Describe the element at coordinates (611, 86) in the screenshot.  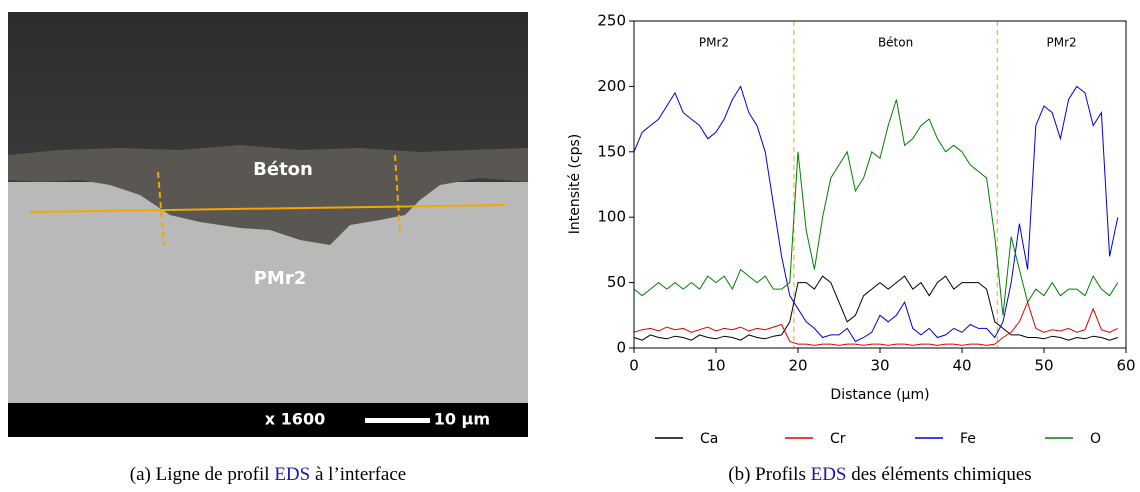
I see `y-tick-label: 200` at that location.